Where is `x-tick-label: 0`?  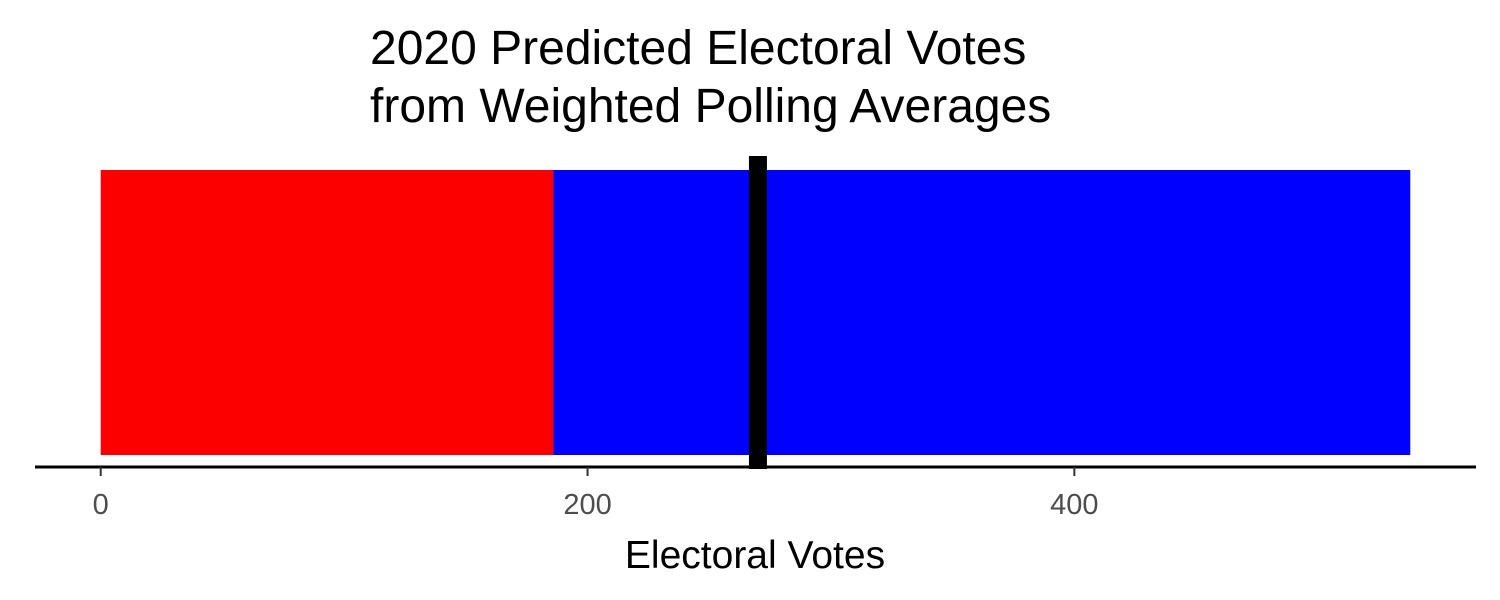
x-tick-label: 0 is located at coordinates (101, 505).